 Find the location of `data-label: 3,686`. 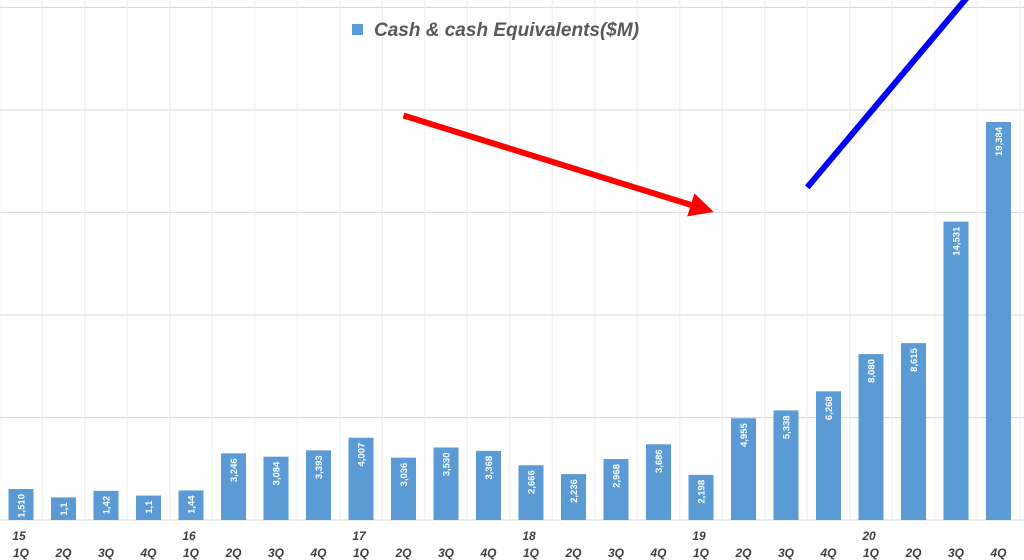

data-label: 3,686 is located at coordinates (659, 461).